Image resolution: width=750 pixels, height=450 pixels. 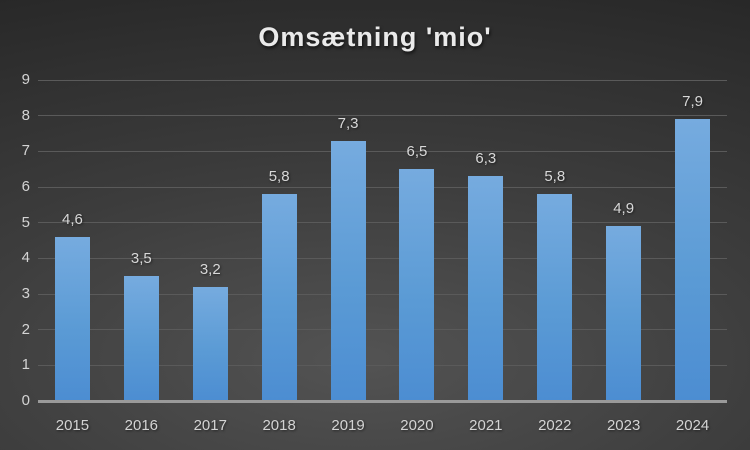 I want to click on bar-value-label: 7,9, so click(x=692, y=102).